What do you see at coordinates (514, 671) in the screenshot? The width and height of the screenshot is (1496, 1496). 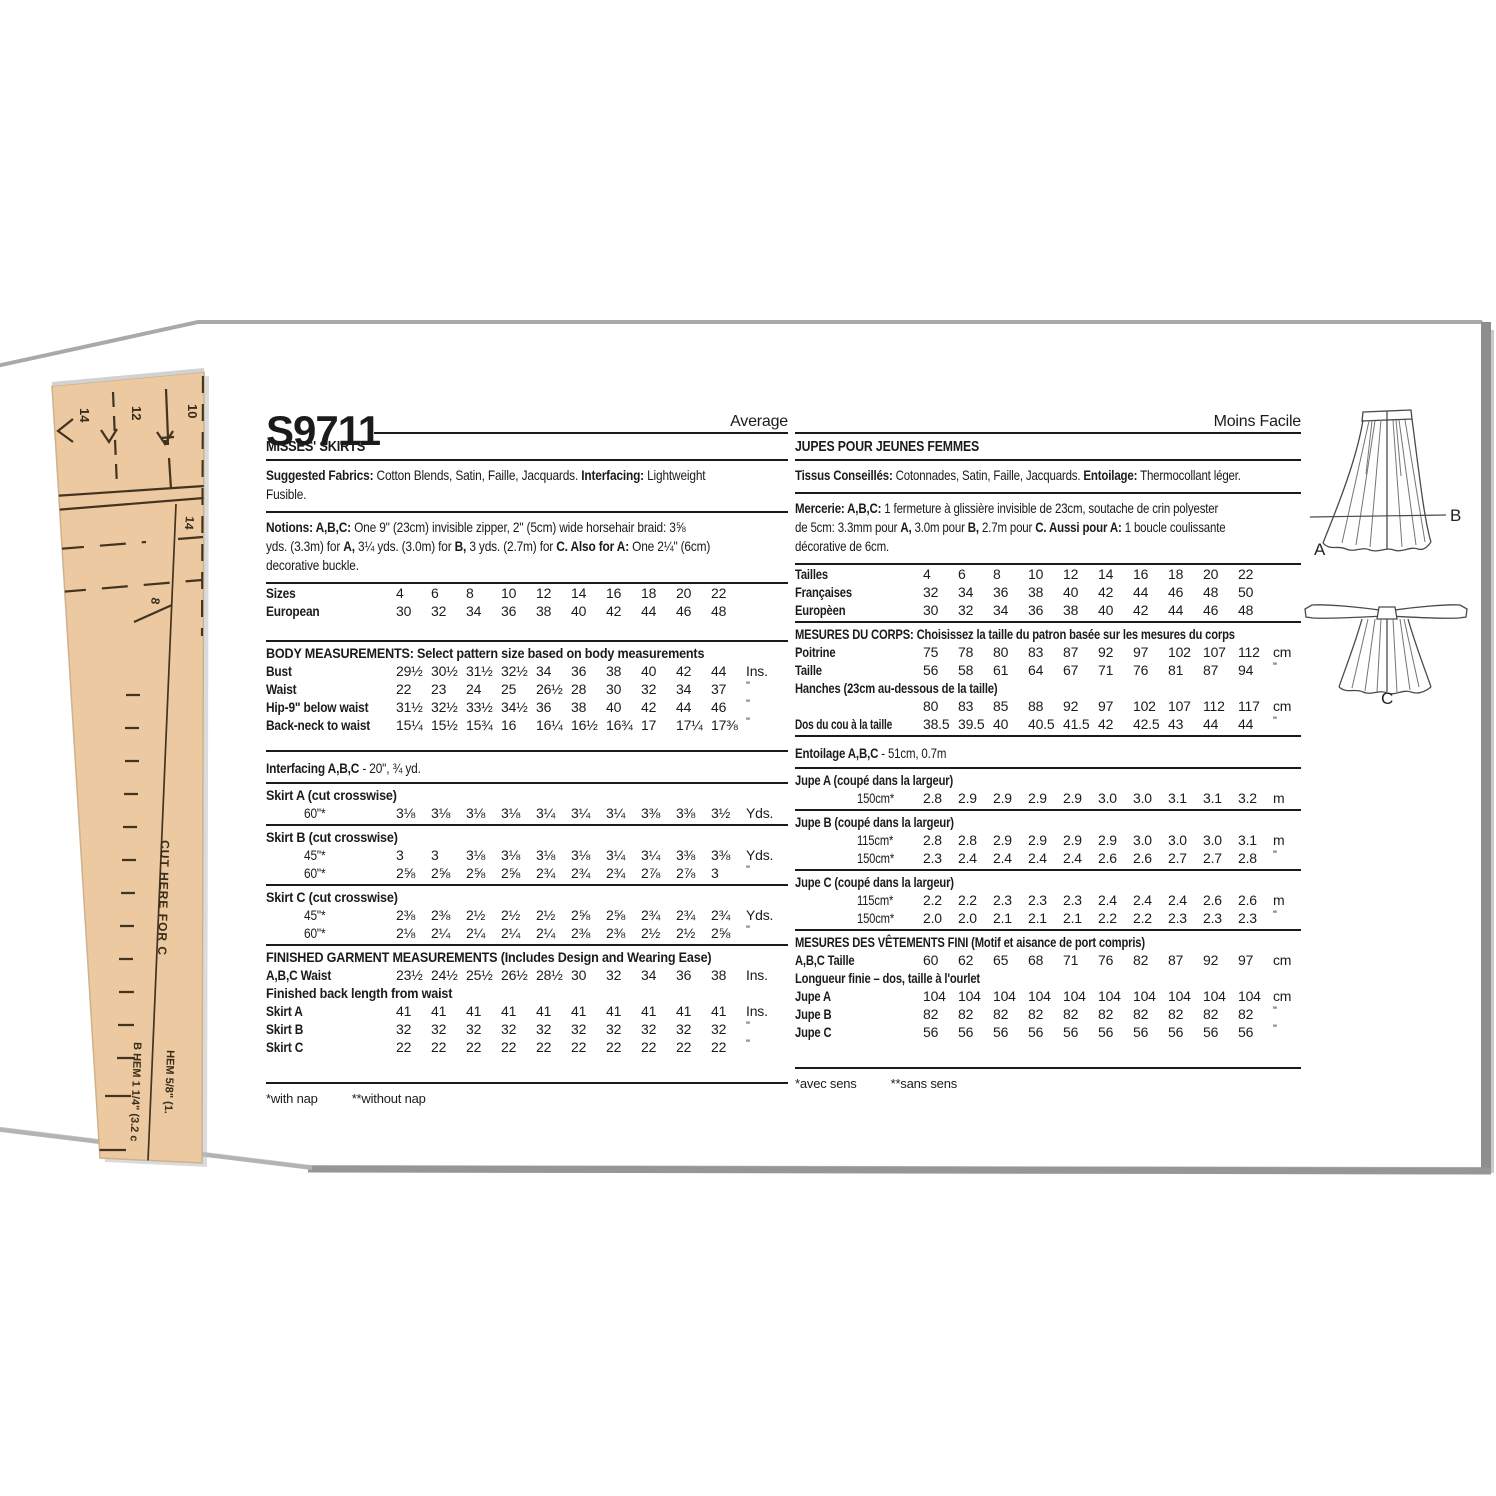 I see `measurement-cell: 32½` at bounding box center [514, 671].